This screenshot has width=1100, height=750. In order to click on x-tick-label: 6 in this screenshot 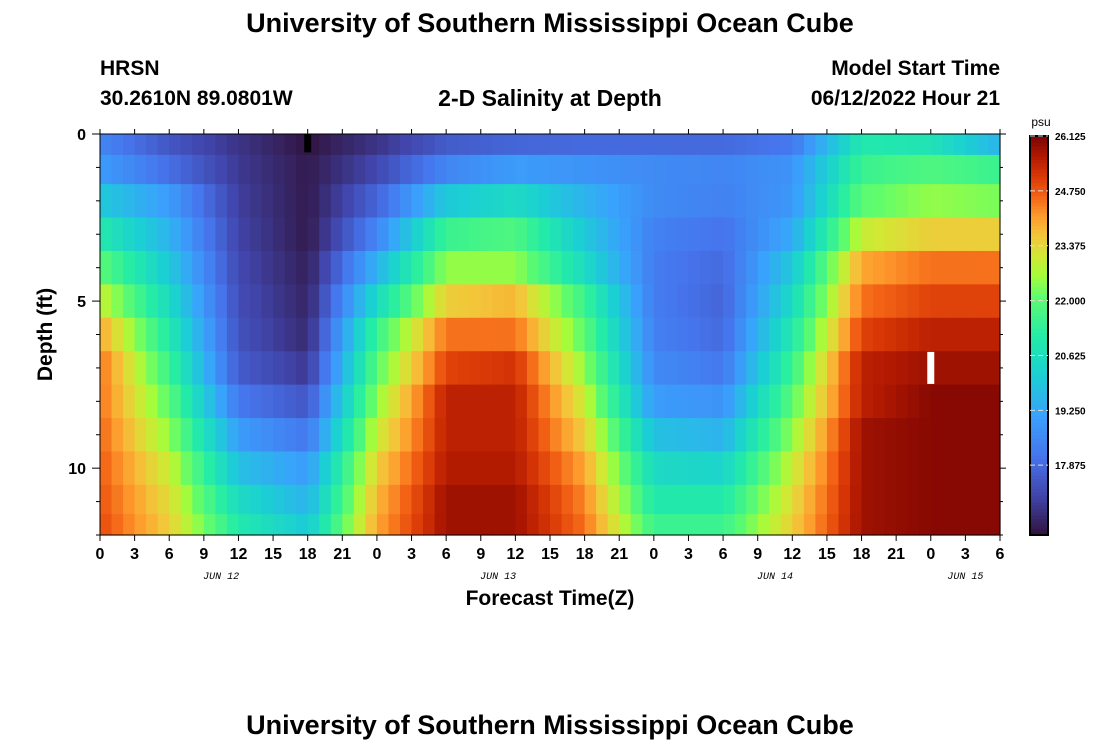, I will do `click(169, 554)`.